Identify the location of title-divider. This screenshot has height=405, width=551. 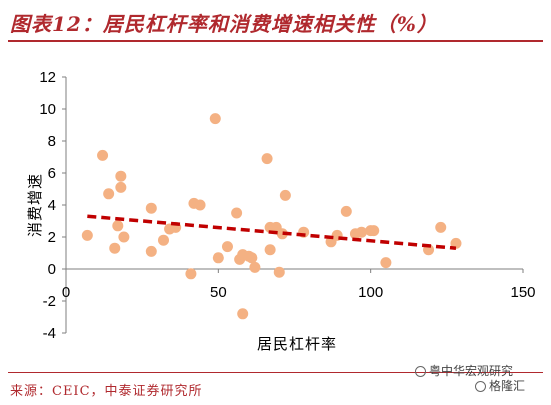
(275, 41).